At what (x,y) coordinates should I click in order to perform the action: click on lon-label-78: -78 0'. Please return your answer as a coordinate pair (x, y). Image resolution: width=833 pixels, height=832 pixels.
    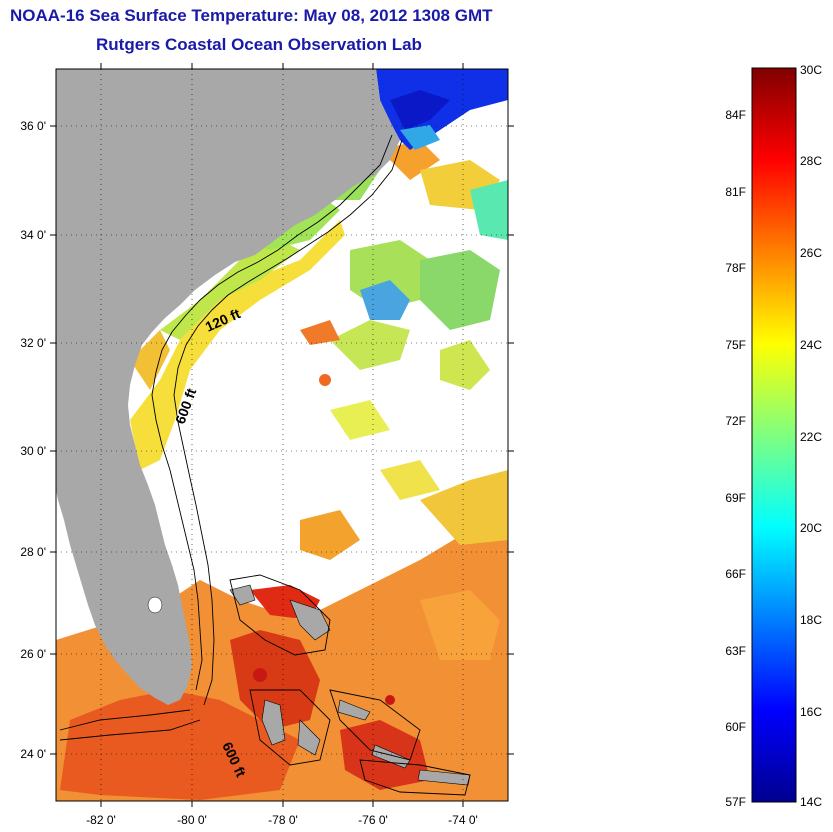
    Looking at the image, I should click on (283, 820).